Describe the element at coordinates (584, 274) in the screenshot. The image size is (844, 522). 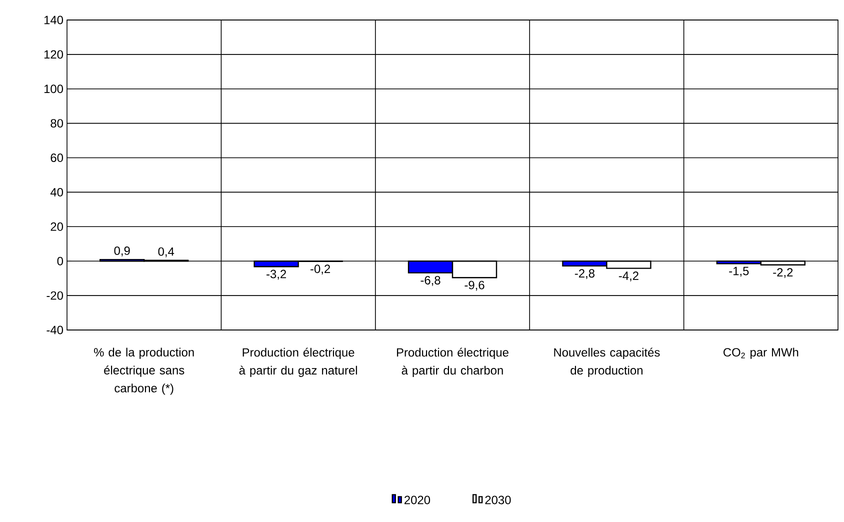
I see `data-label: -2,8` at that location.